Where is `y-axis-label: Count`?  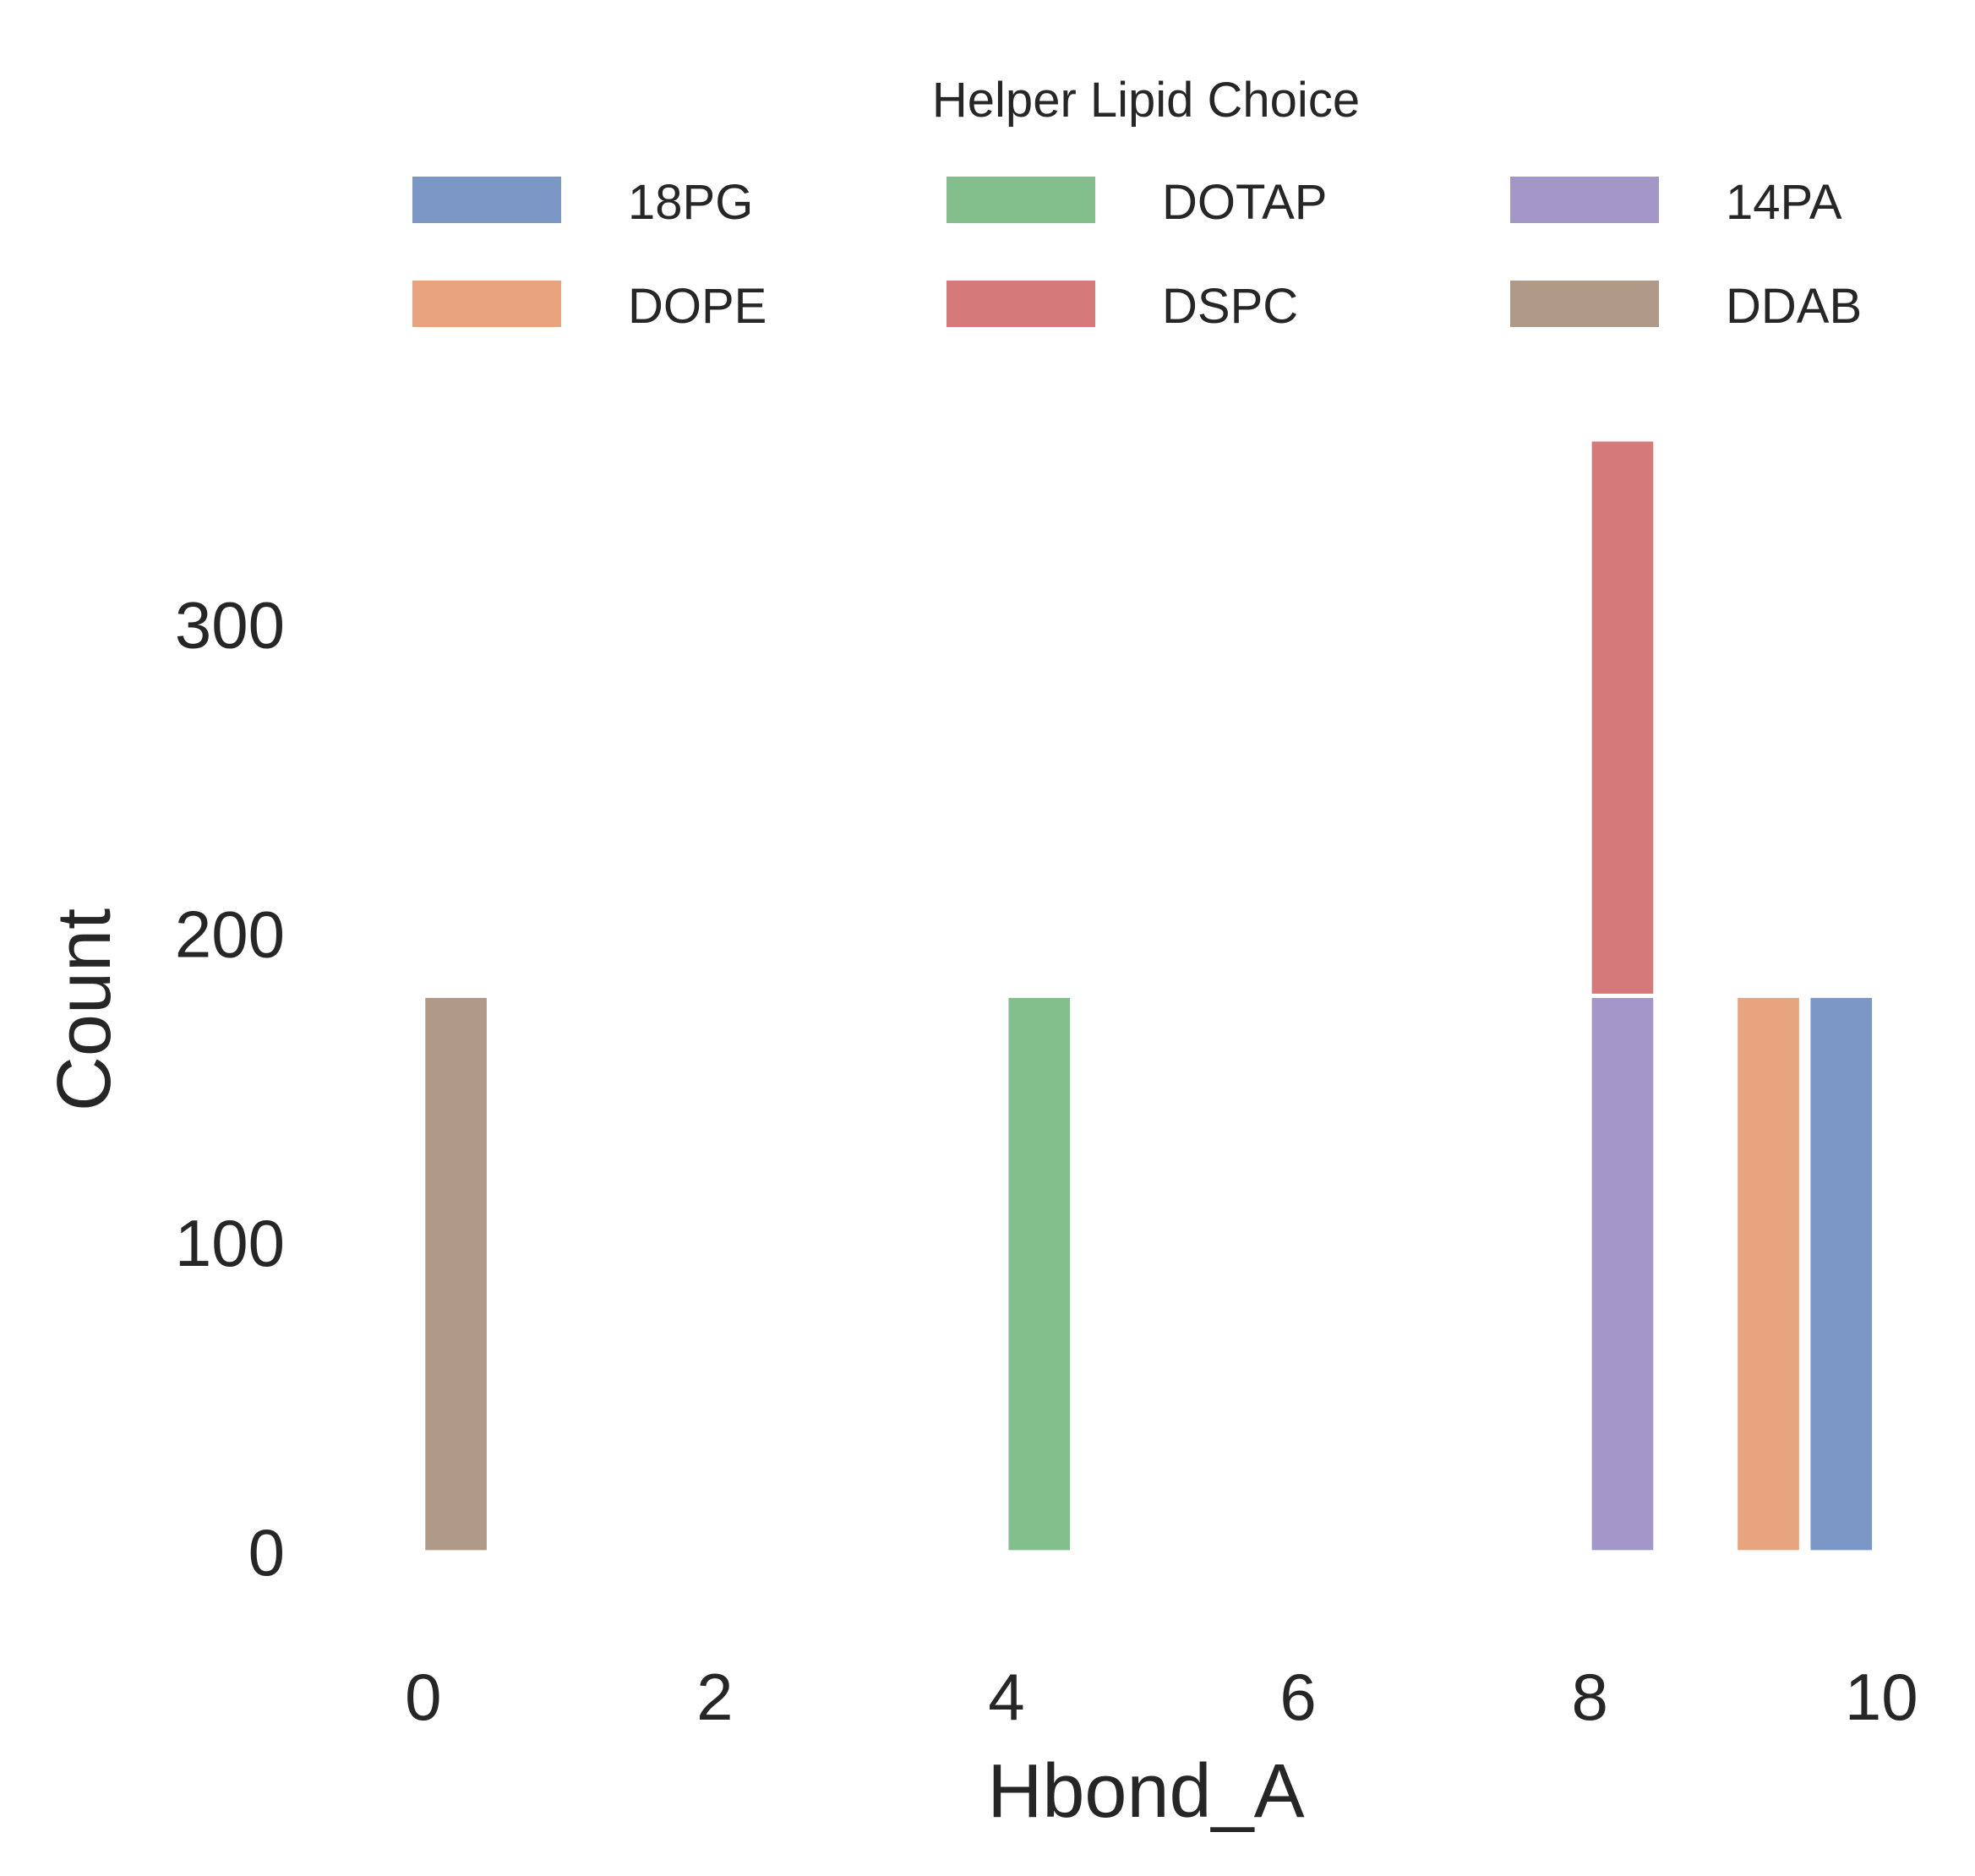 y-axis-label: Count is located at coordinates (85, 1009).